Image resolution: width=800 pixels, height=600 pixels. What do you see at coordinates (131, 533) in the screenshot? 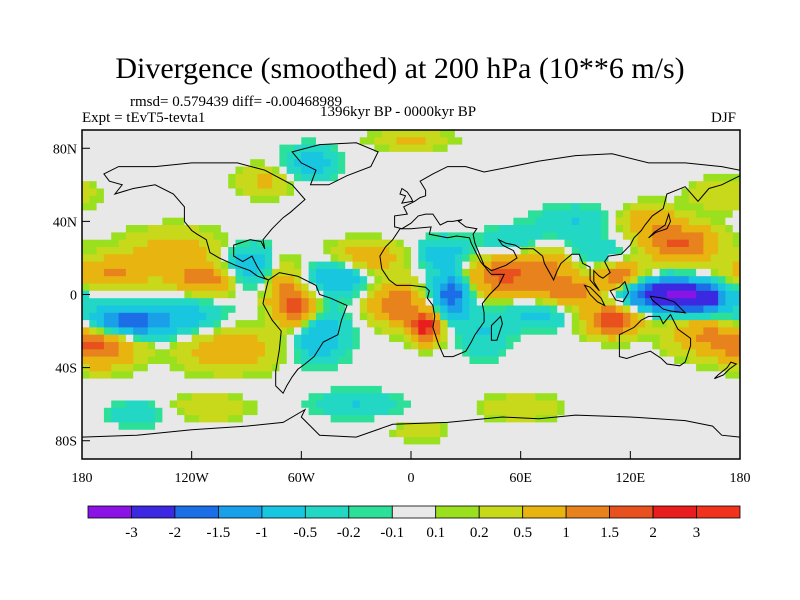
I see `colorbar-label: -3` at bounding box center [131, 533].